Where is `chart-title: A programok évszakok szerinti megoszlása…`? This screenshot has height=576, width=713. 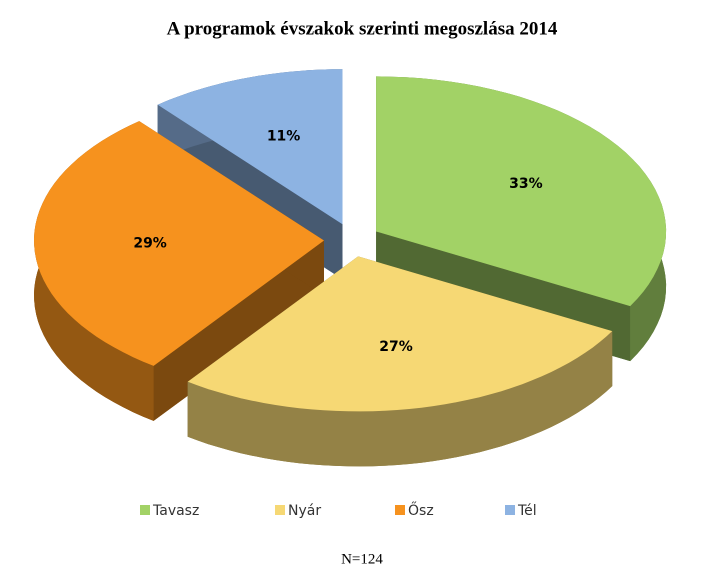 chart-title: A programok évszakok szerinti megoszlása… is located at coordinates (362, 28).